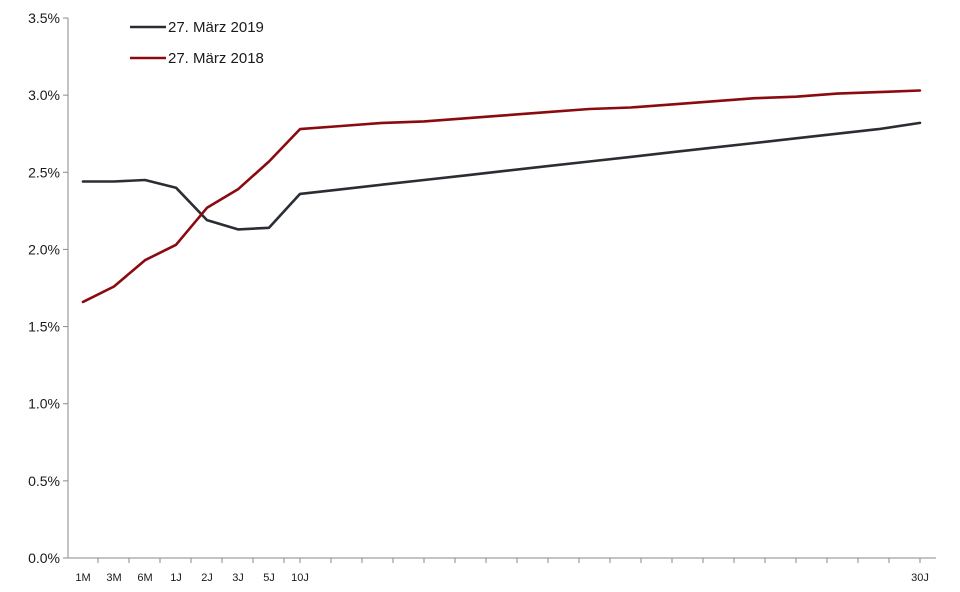 The image size is (960, 592). I want to click on y-tick-label: 0.0%, so click(44, 558).